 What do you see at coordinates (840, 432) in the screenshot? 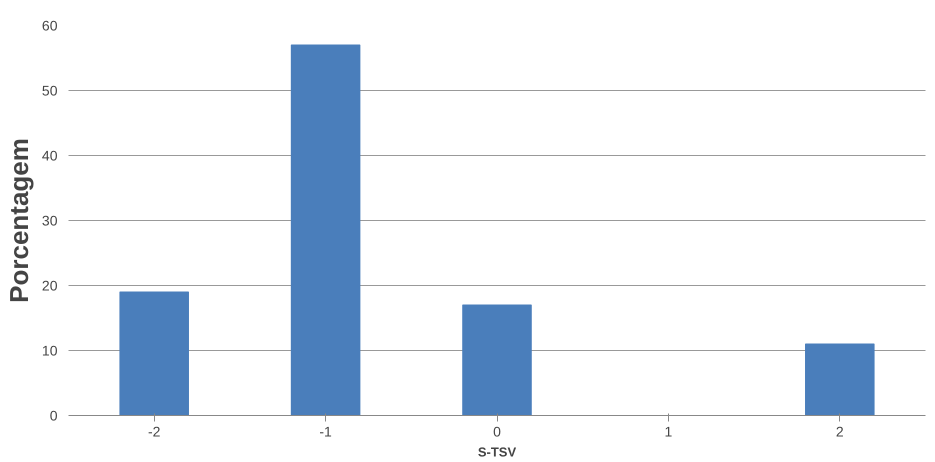
I see `x-tick-label: 2` at bounding box center [840, 432].